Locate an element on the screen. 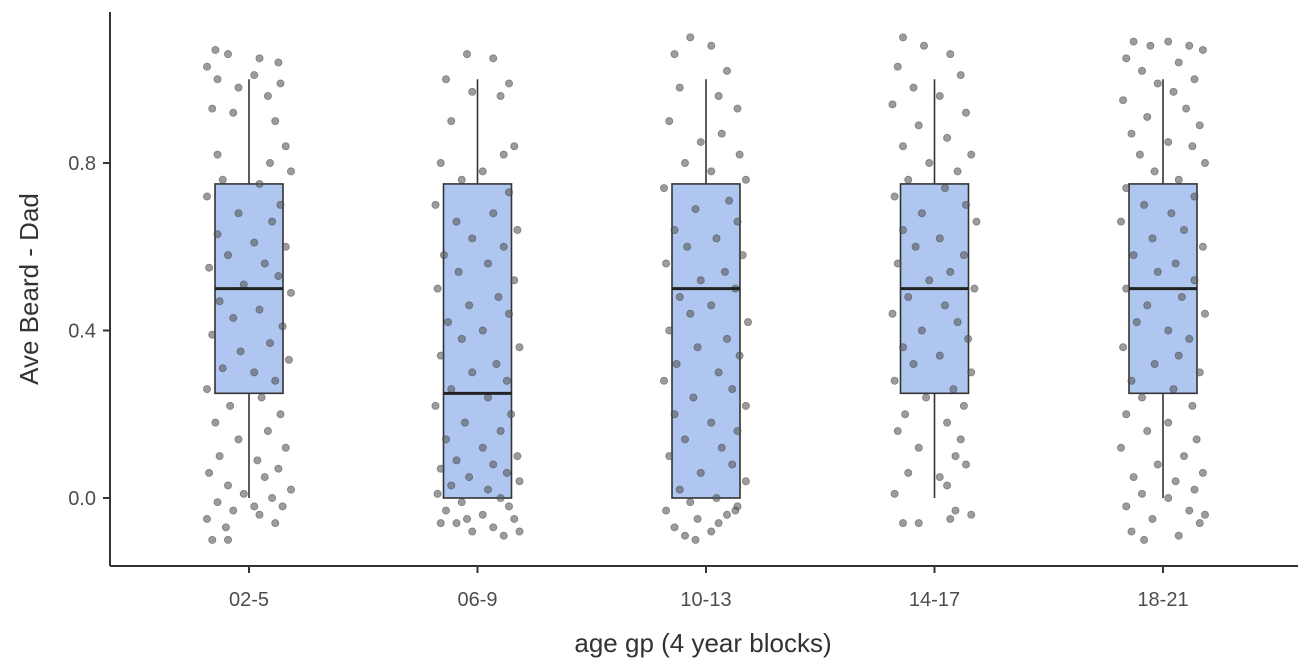 The height and width of the screenshot is (664, 1306). x-axis-title: age gp (4 year blocks) is located at coordinates (702, 643).